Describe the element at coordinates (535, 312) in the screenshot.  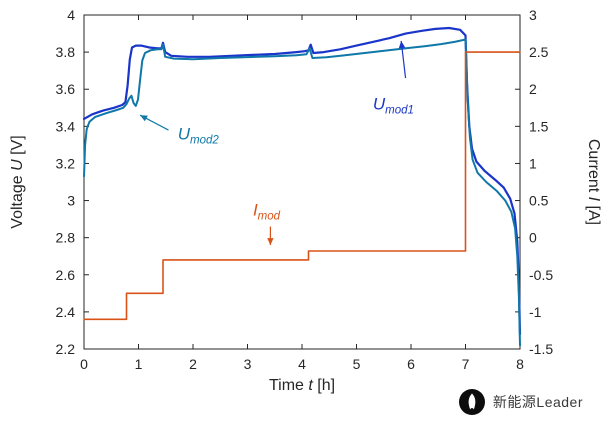
I see `y-right-tick-label: -1` at that location.